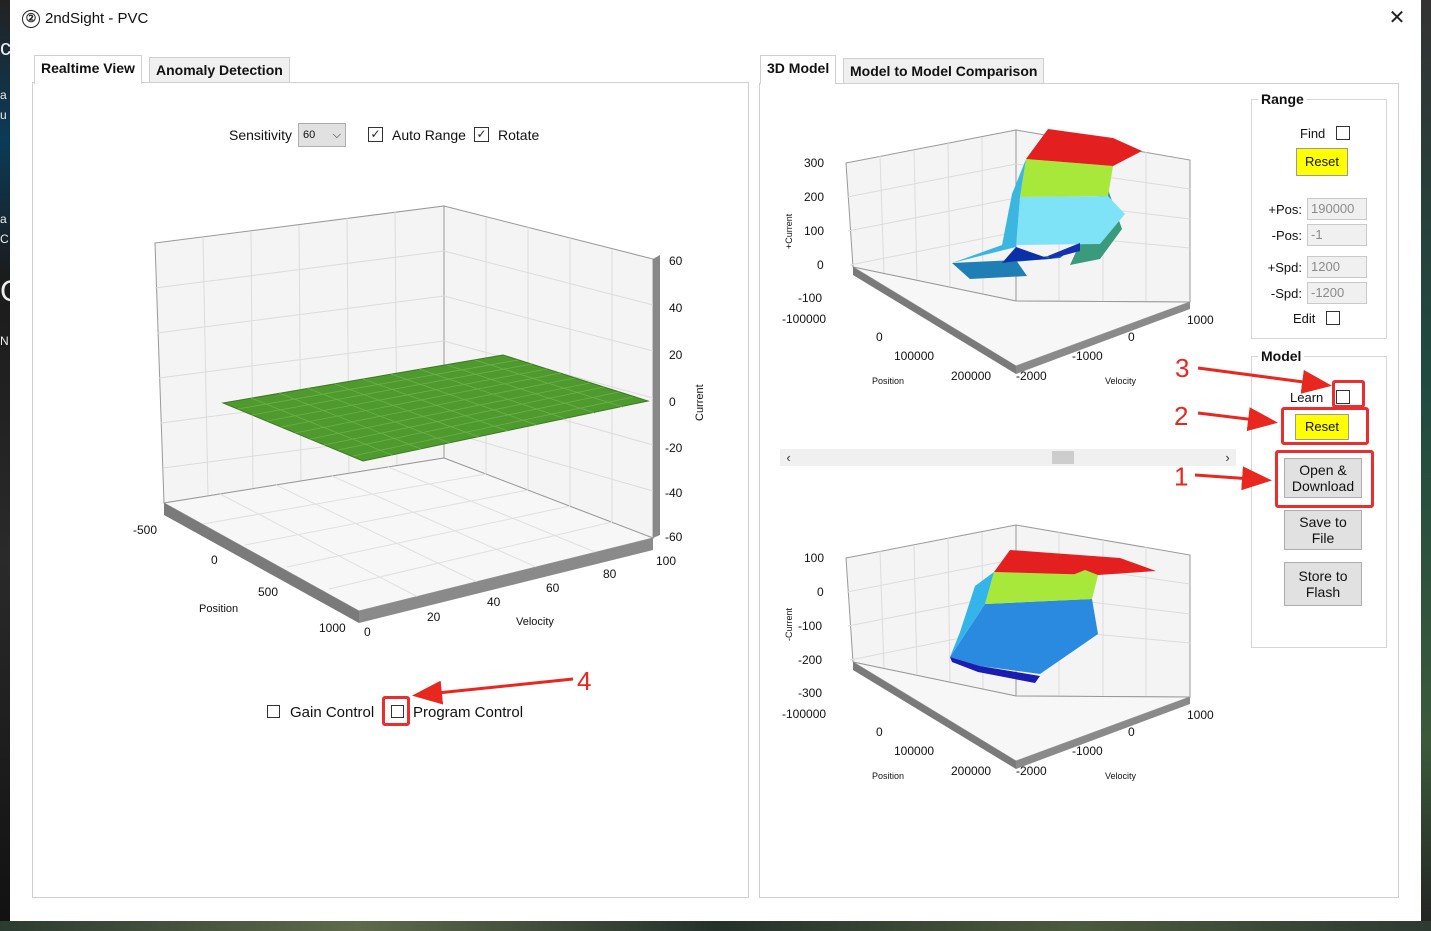 Image resolution: width=1431 pixels, height=931 pixels. Describe the element at coordinates (914, 356) in the screenshot. I see `top-pos-tick-100000: 100000` at that location.